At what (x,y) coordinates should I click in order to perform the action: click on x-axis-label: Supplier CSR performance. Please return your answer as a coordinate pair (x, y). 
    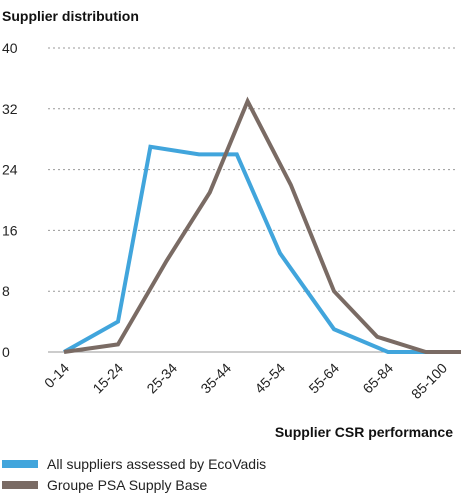
    Looking at the image, I should click on (364, 432).